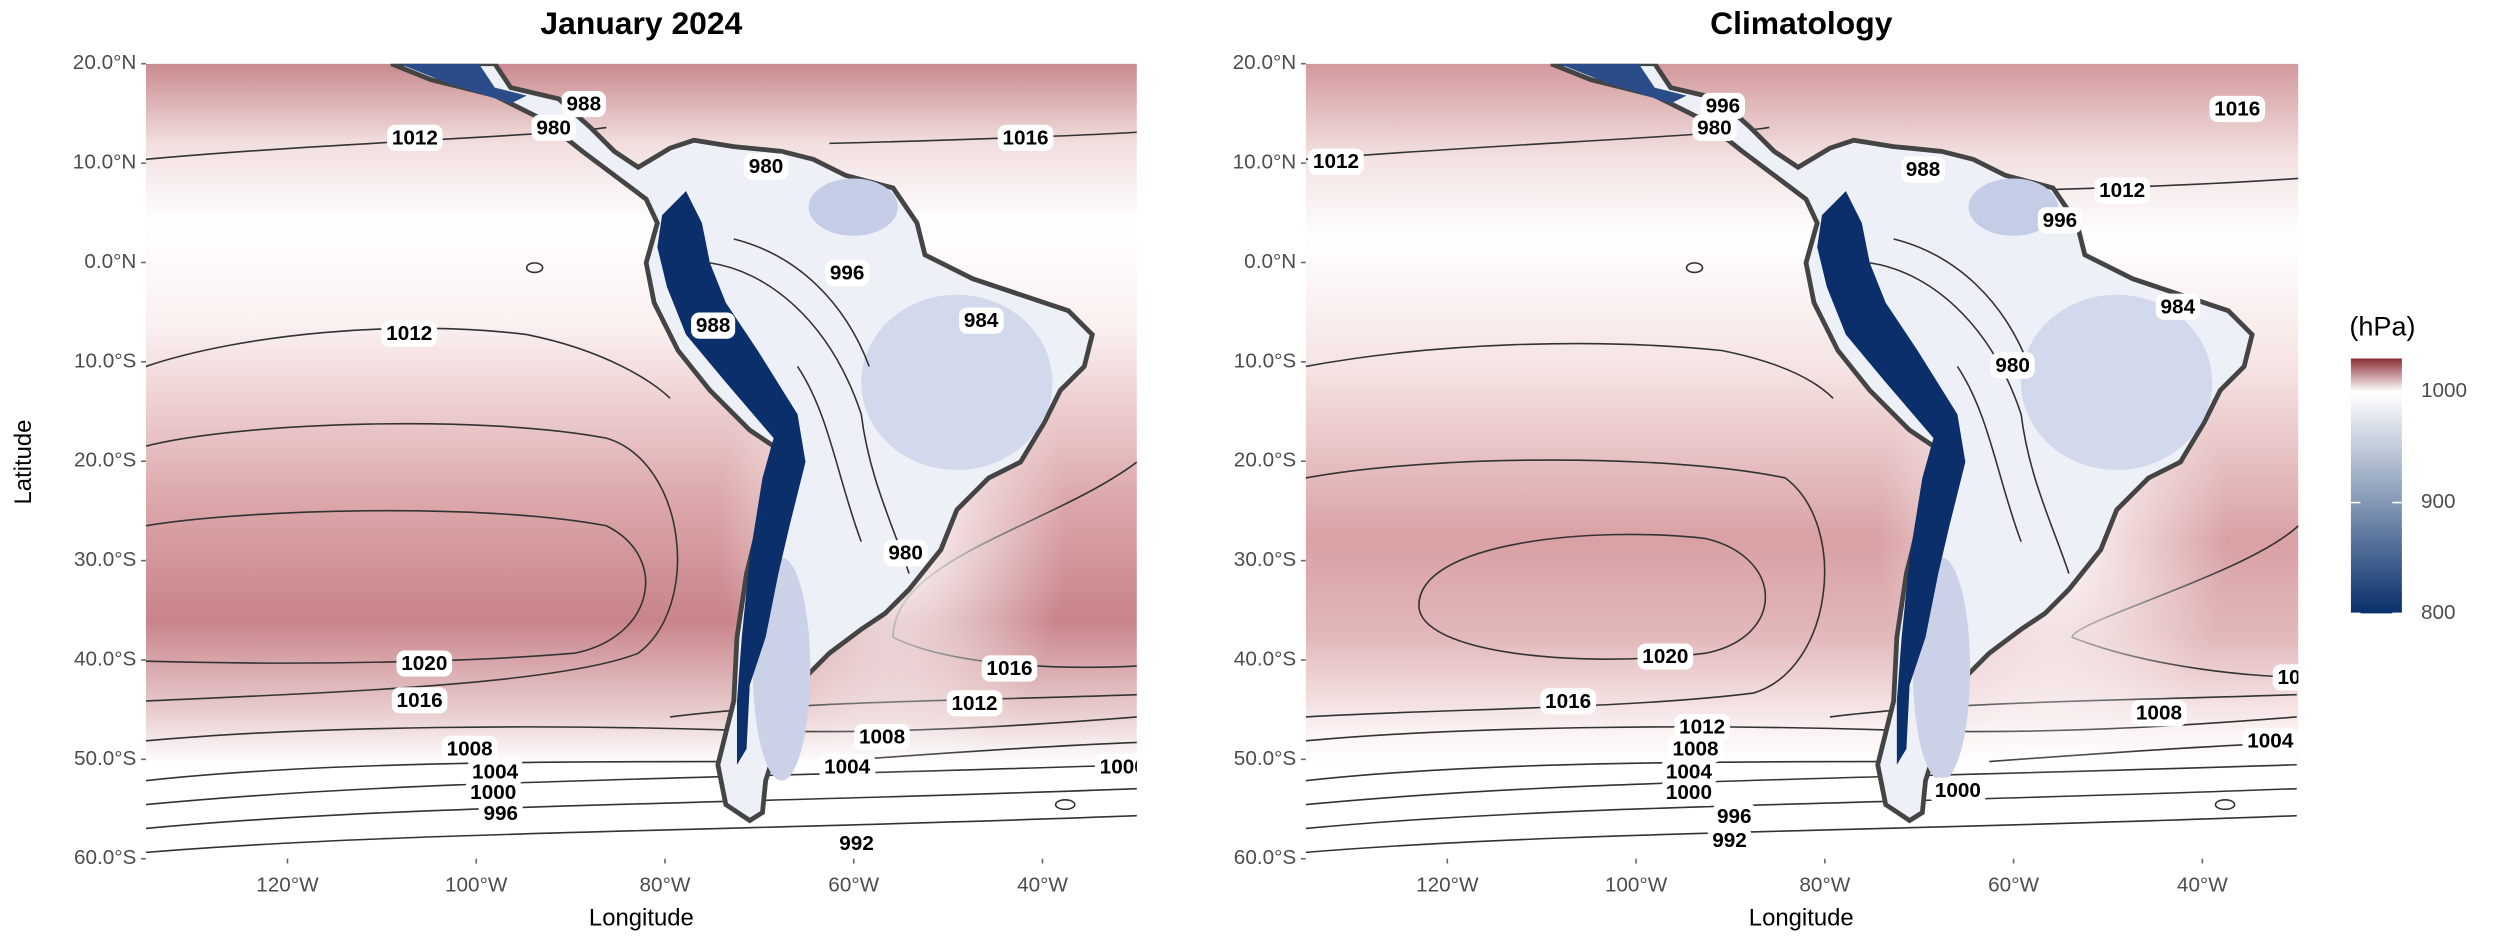  Describe the element at coordinates (2376, 486) in the screenshot. I see `colorbar` at that location.